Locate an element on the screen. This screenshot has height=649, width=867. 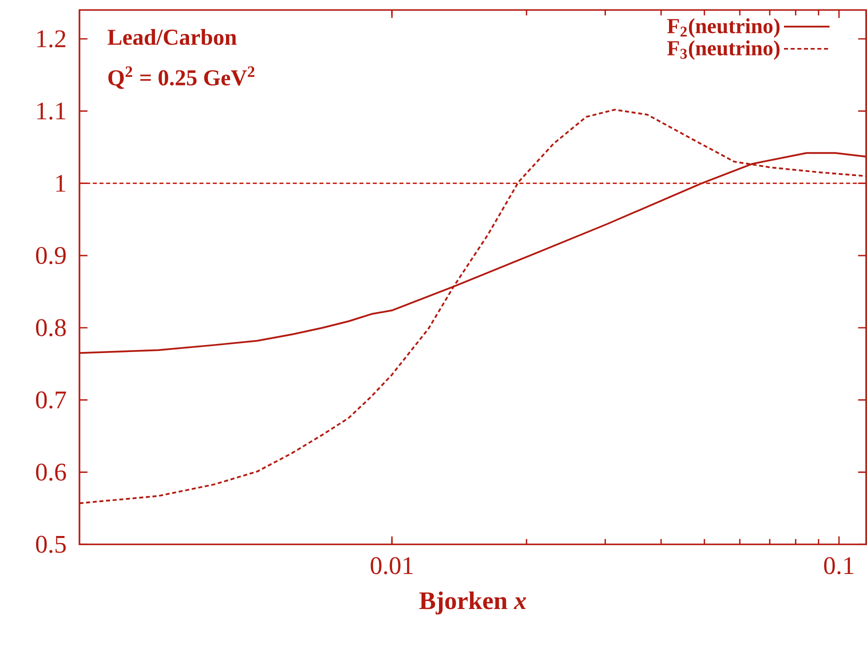
y-tick-label: 0.8 is located at coordinates (51, 327).